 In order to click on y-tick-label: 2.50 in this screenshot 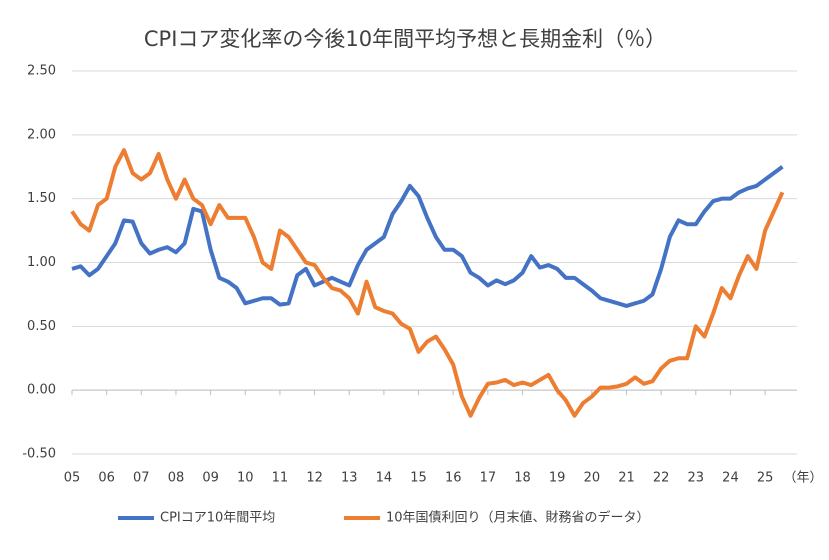, I will do `click(41, 71)`.